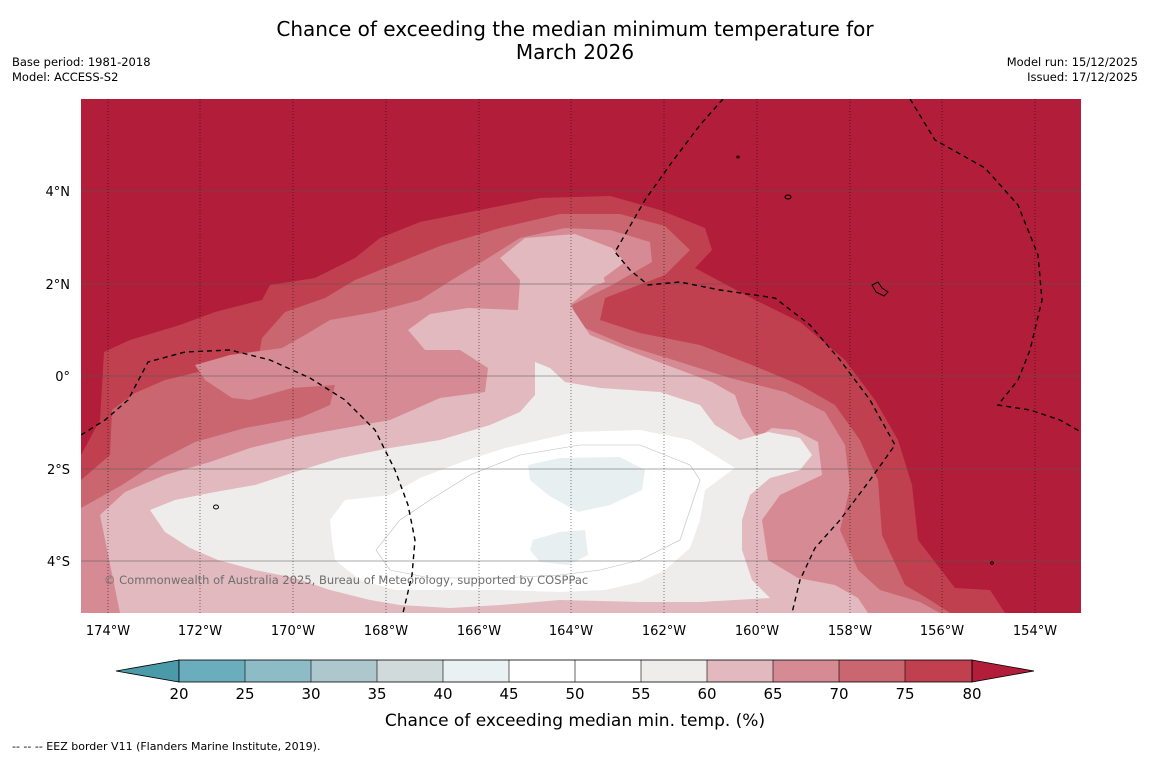  I want to click on lon-label-174w: 174°W, so click(108, 631).